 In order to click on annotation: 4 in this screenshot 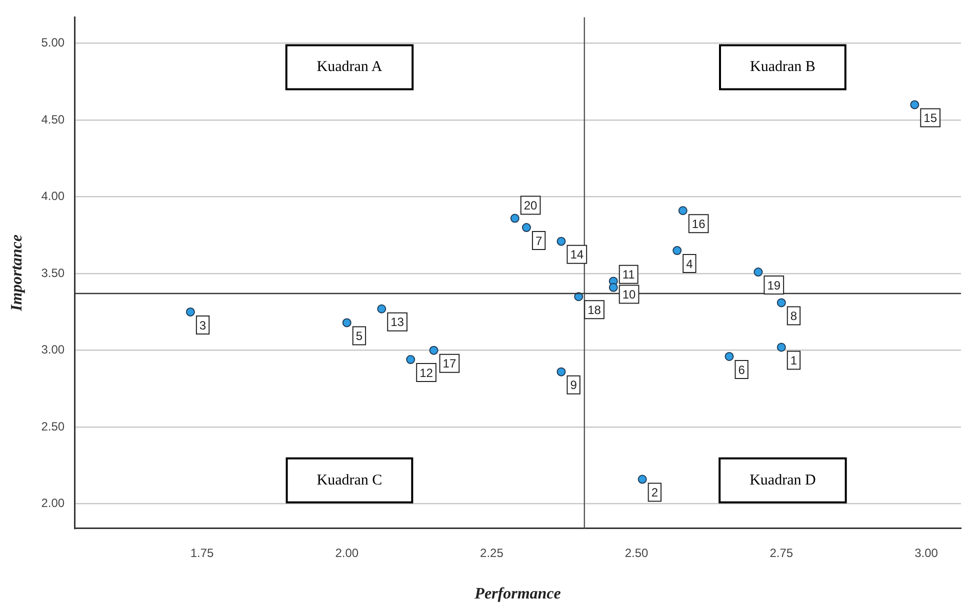, I will do `click(690, 263)`.